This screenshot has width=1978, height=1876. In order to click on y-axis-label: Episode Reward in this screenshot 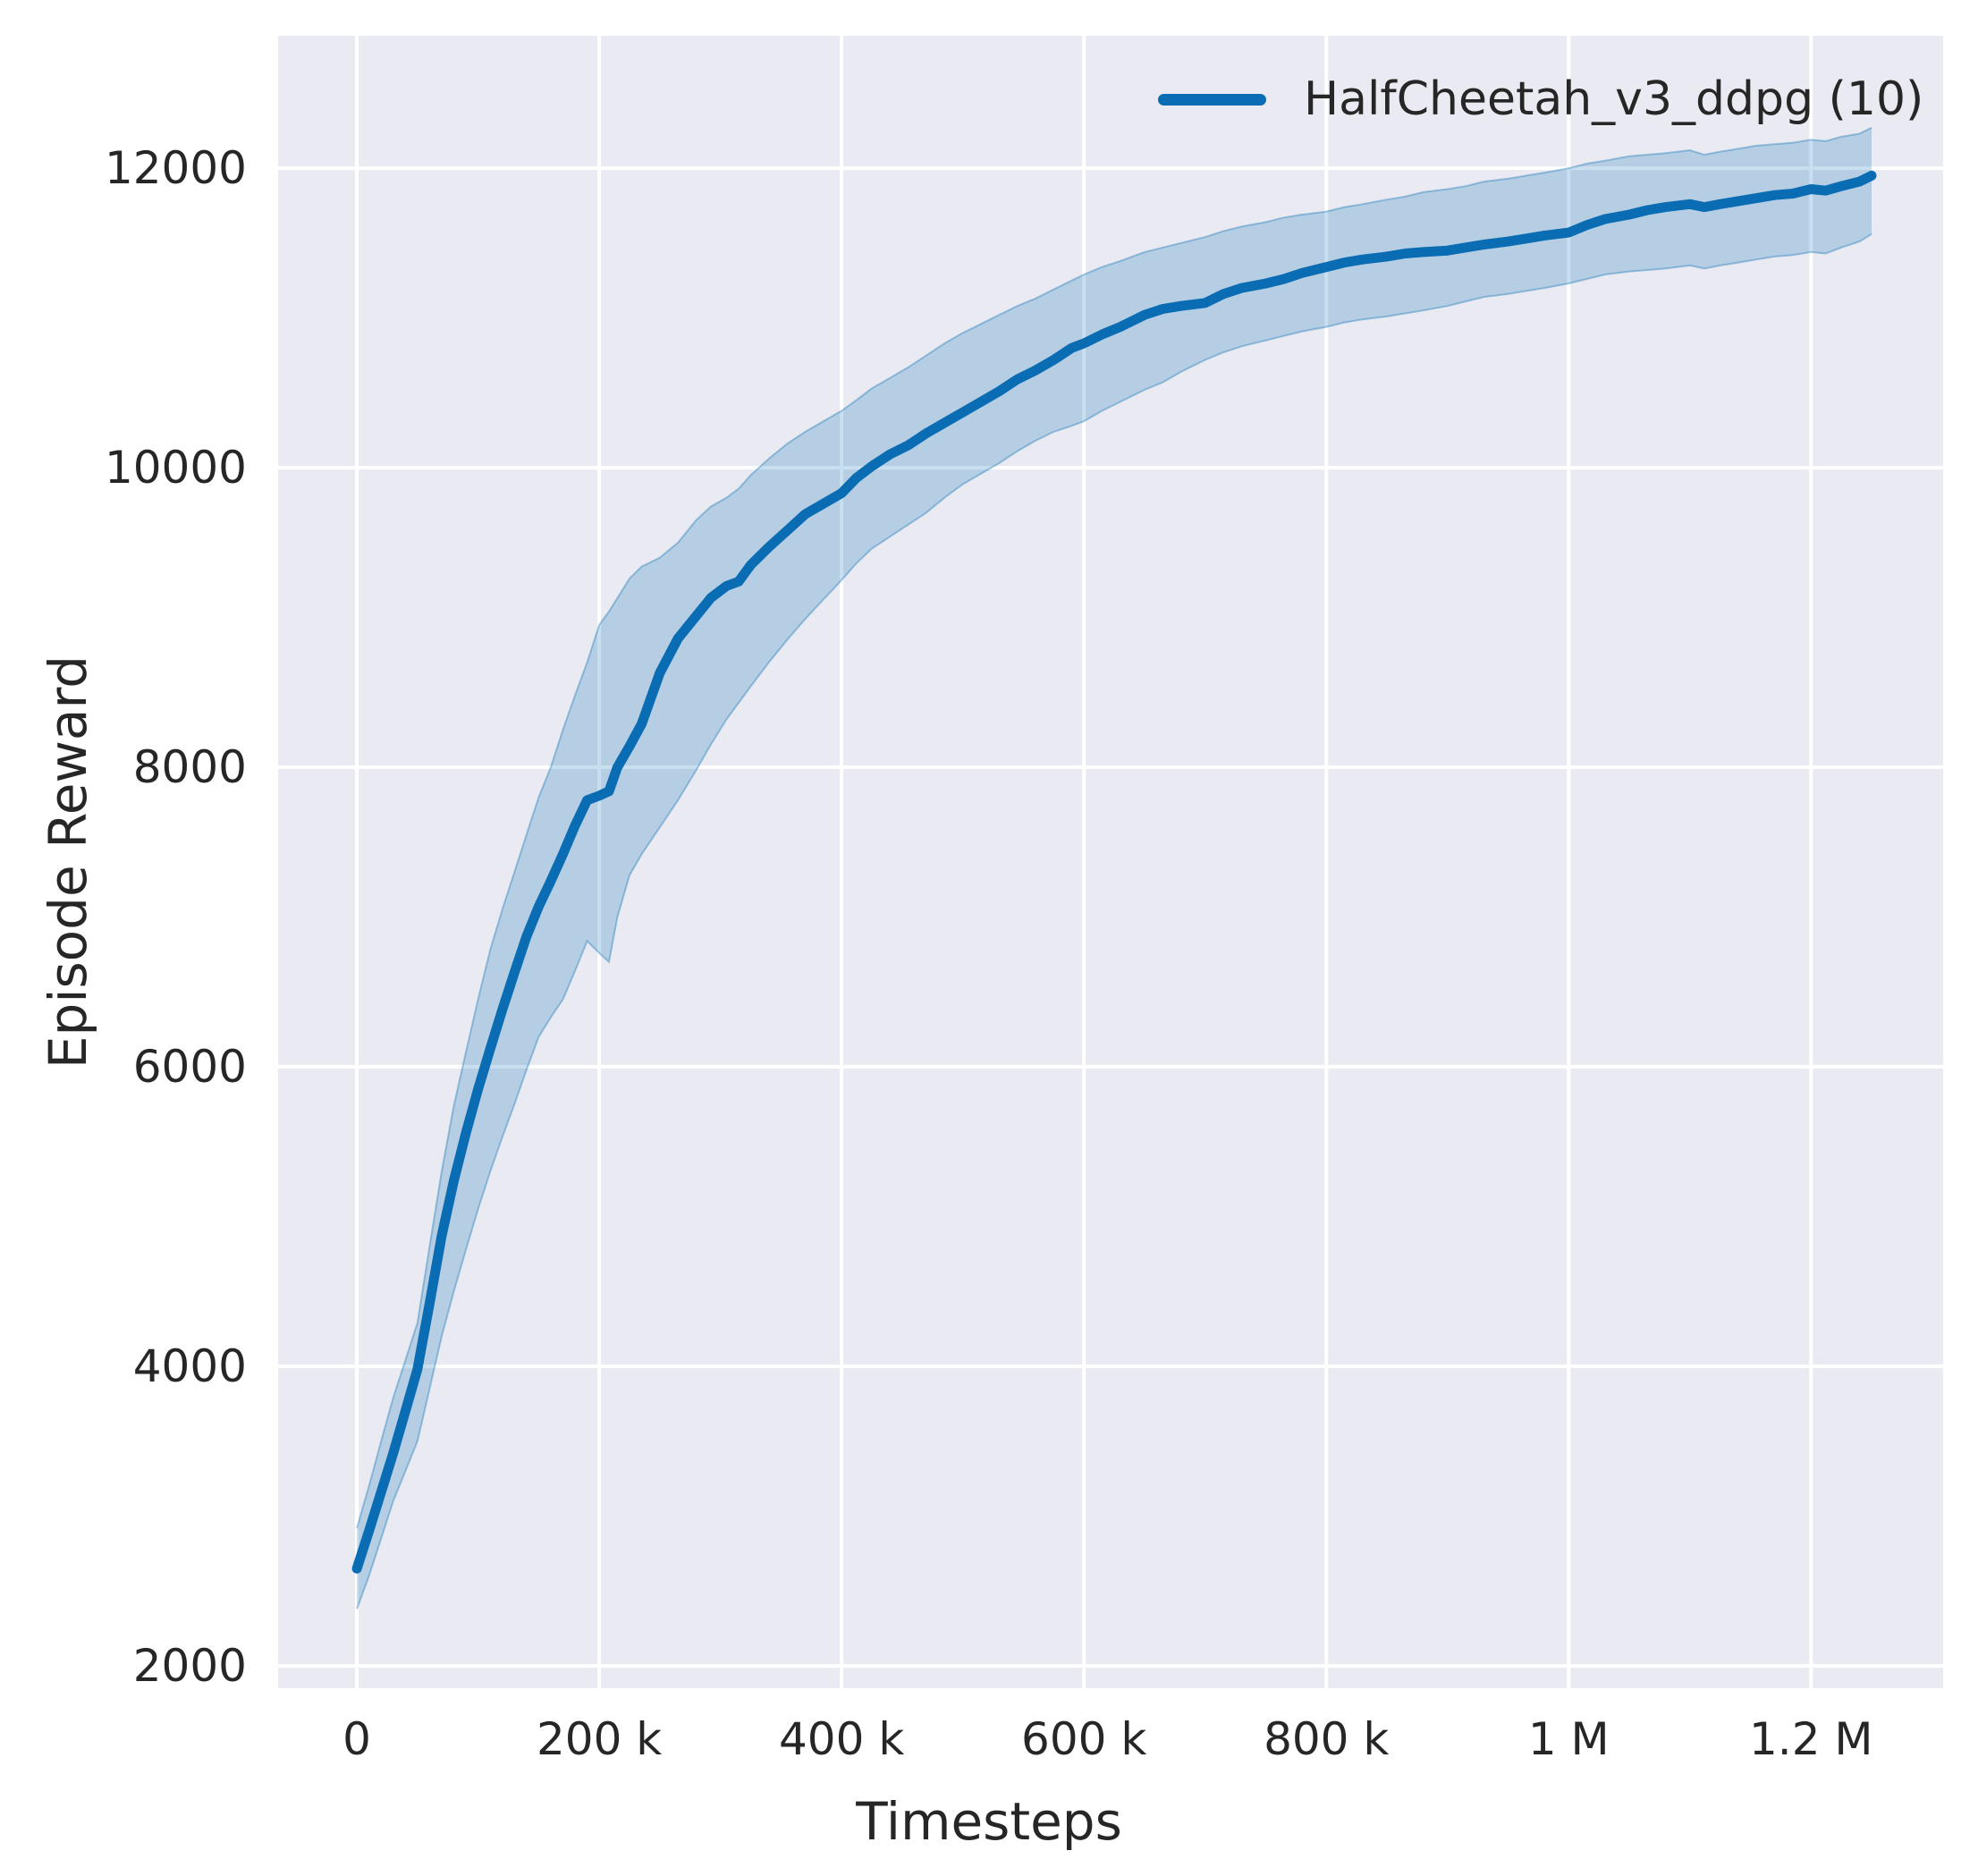, I will do `click(68, 862)`.